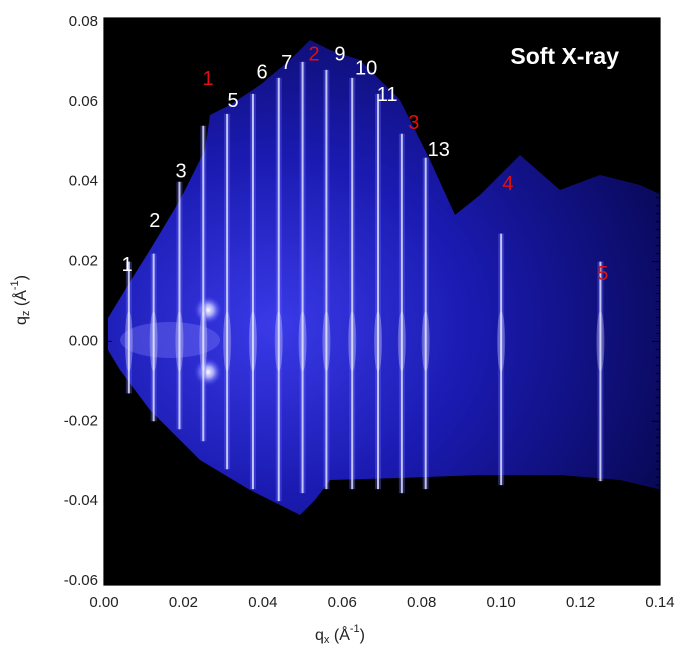 The width and height of the screenshot is (685, 652). What do you see at coordinates (564, 56) in the screenshot?
I see `panel-label: Soft X-ray` at bounding box center [564, 56].